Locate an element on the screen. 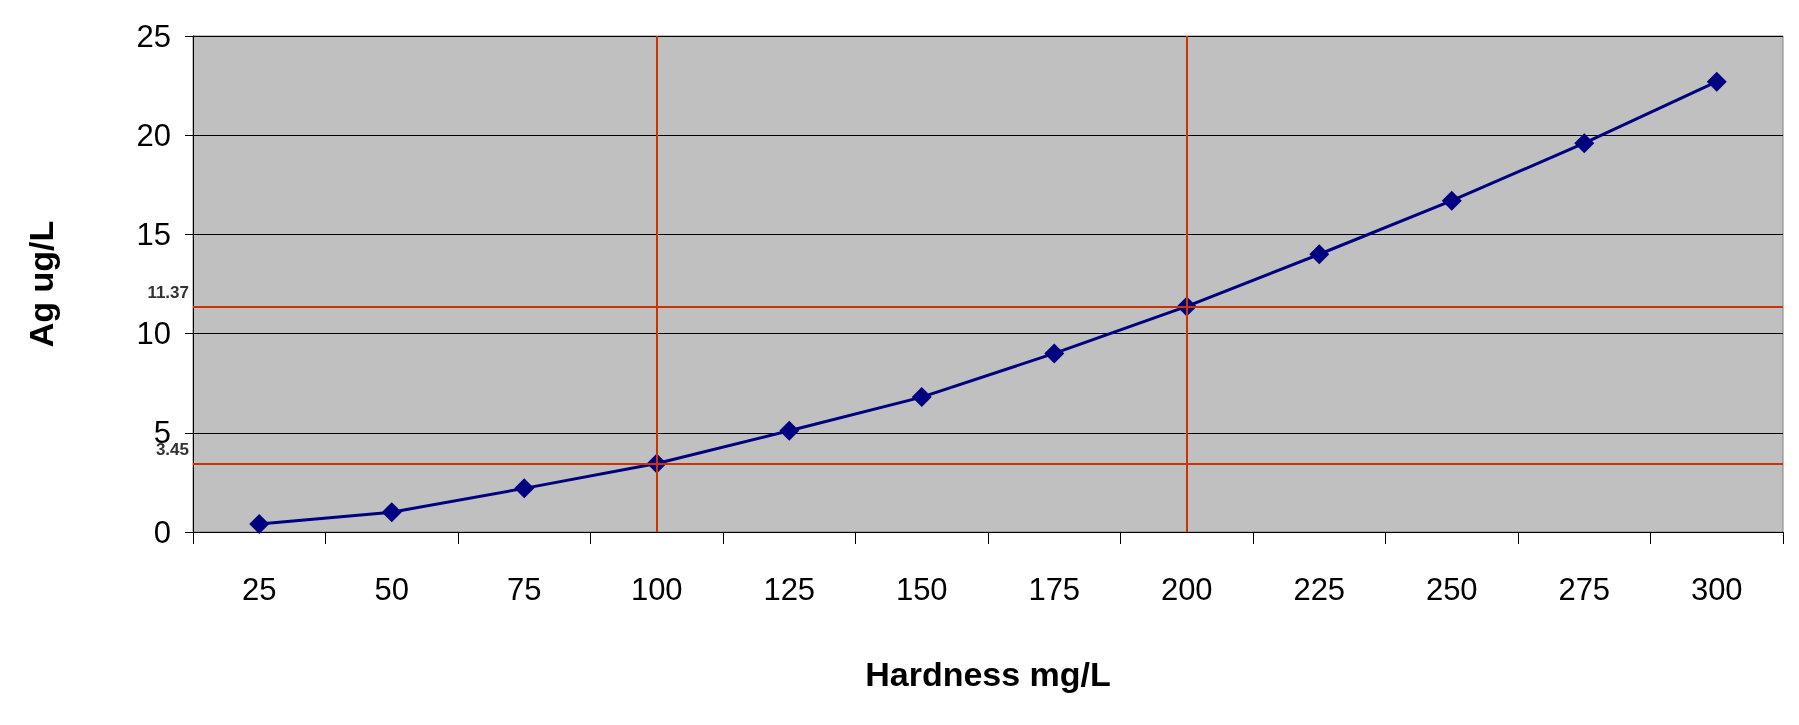  x-tick-label: 125 is located at coordinates (789, 589).